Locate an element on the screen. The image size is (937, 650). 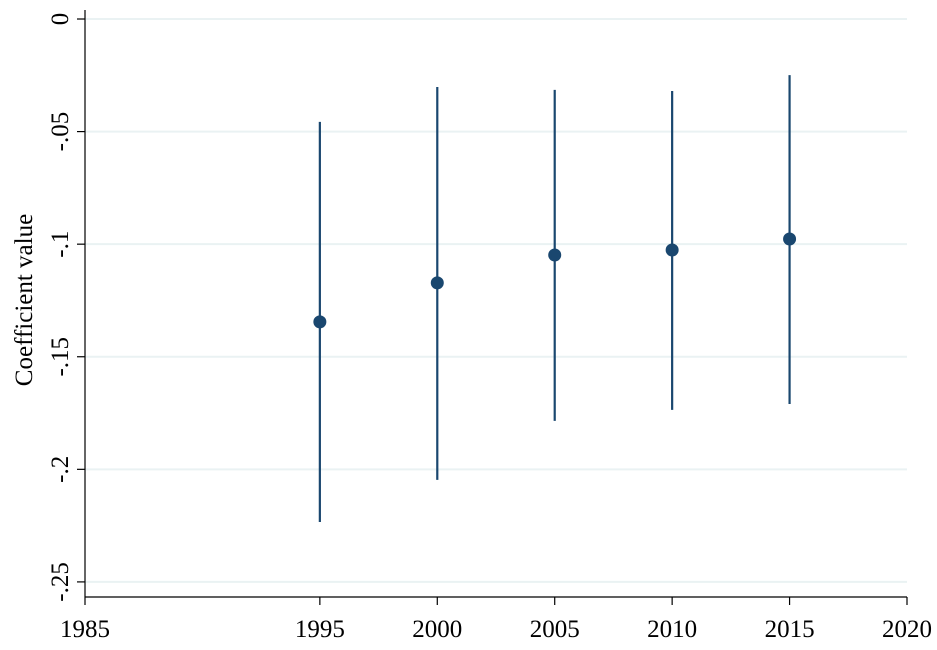
x-tick-label: 2015 is located at coordinates (790, 629).